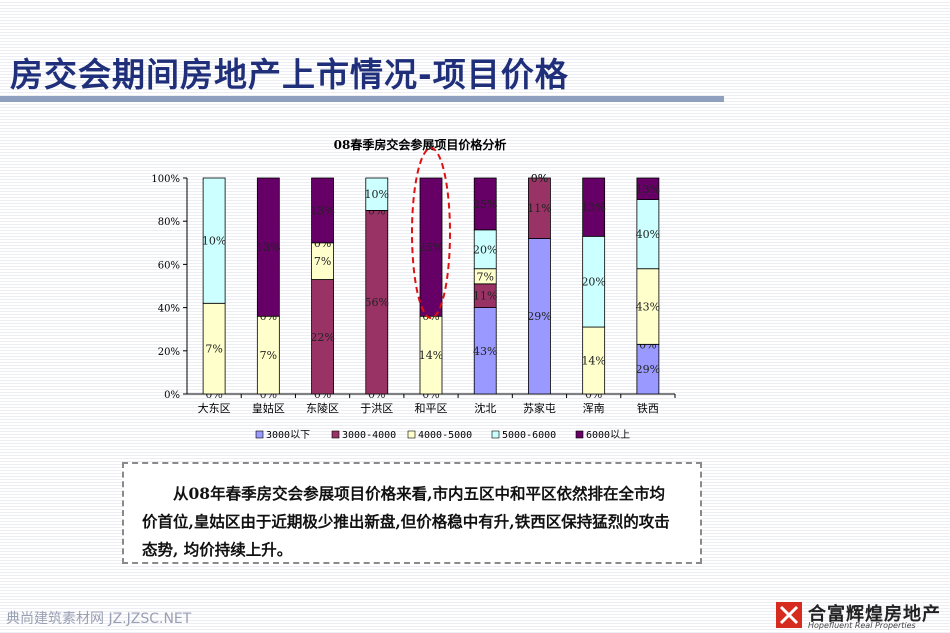  What do you see at coordinates (377, 302) in the screenshot?
I see `data-label: 56%` at bounding box center [377, 302].